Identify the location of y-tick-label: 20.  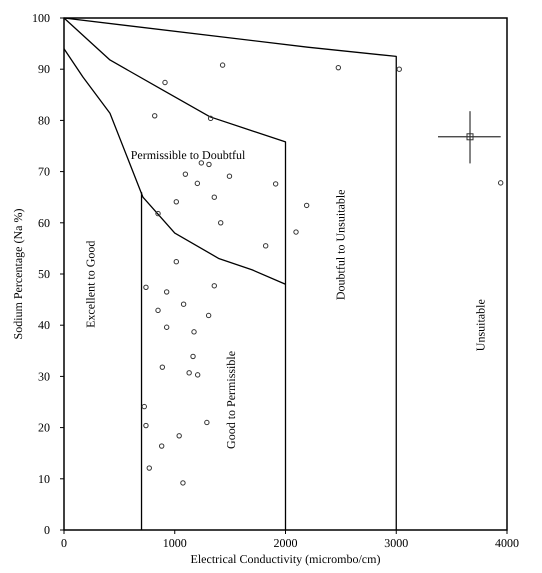
(44, 427).